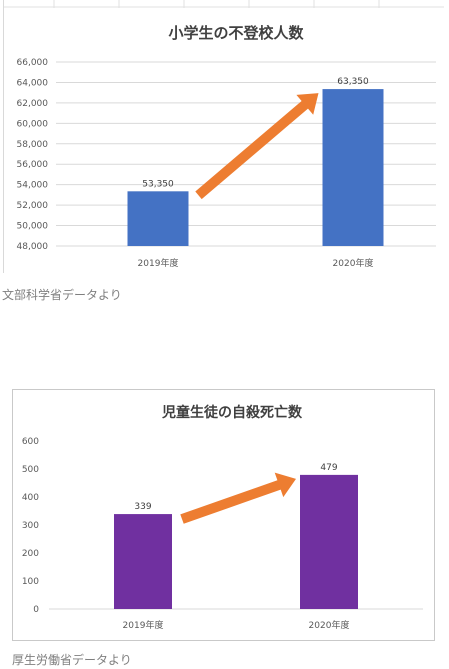 Image resolution: width=449 pixels, height=669 pixels. Describe the element at coordinates (33, 83) in the screenshot. I see `chart1-ytick-label: 64,000` at that location.